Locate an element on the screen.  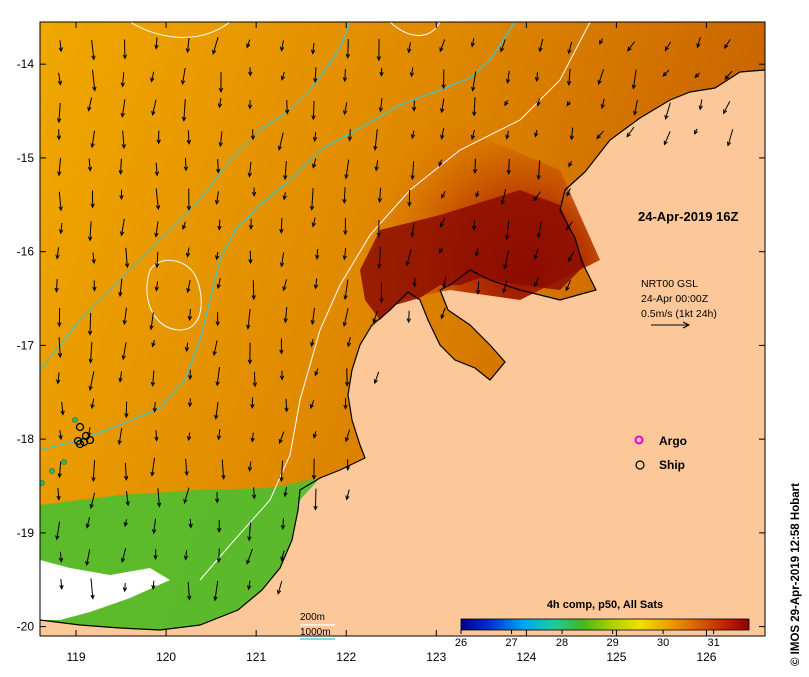
y-tick-label: -18 is located at coordinates (26, 439).